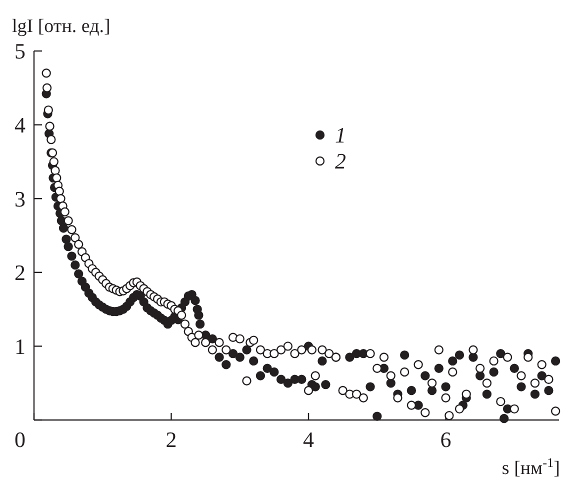 Image resolution: width=566 pixels, height=481 pixels. I want to click on x-tick-label: 0, so click(20, 439).